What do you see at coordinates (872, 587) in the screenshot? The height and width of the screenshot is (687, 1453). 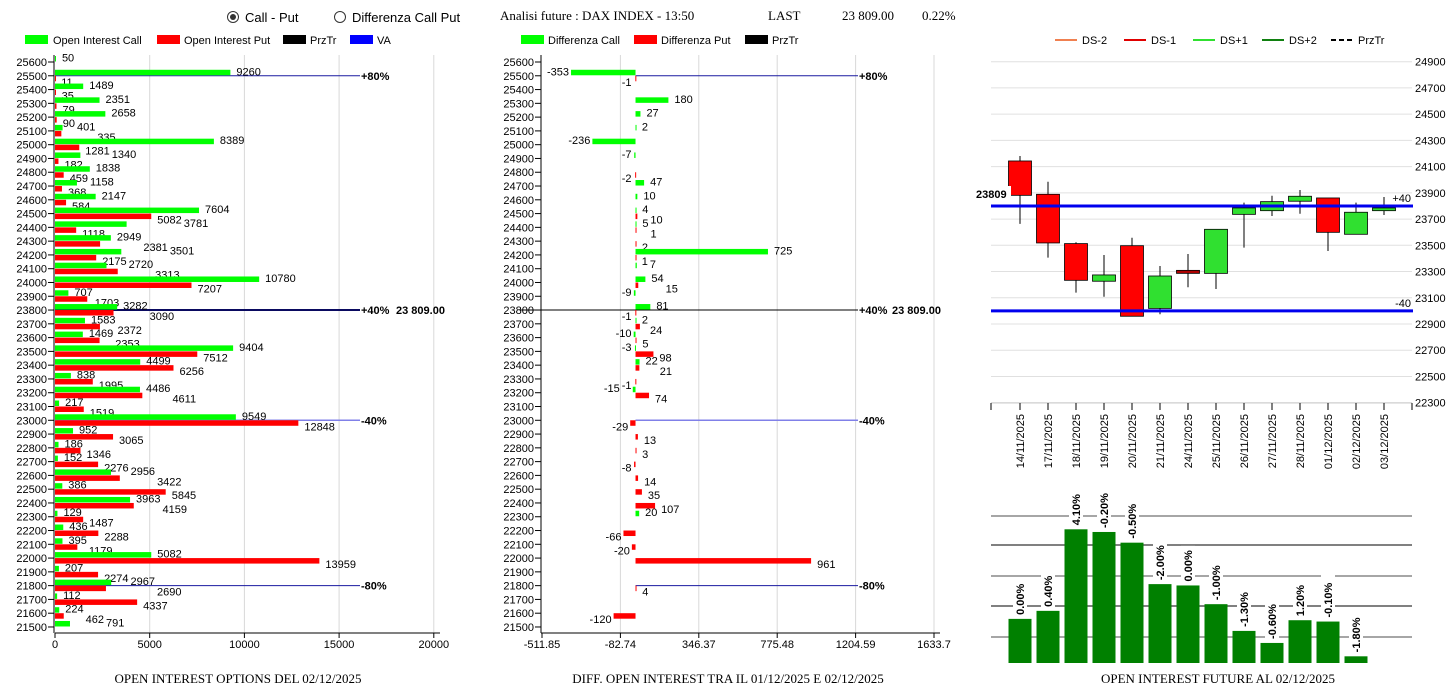 I see `reference-line-label: -80%` at bounding box center [872, 587].